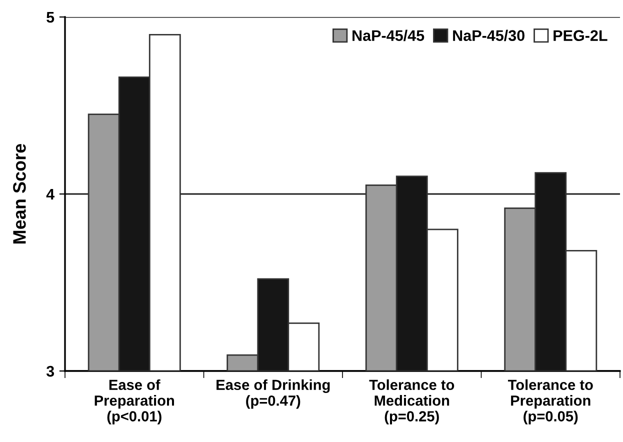 Image resolution: width=623 pixels, height=442 pixels. I want to click on x-tick-label: Ease of Preparation (p<0.01), so click(134, 401).